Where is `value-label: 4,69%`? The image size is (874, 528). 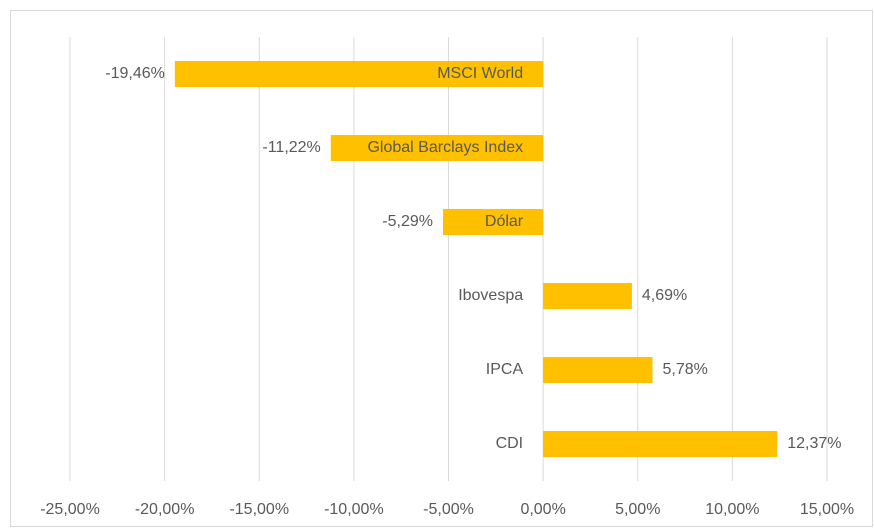 value-label: 4,69% is located at coordinates (664, 295).